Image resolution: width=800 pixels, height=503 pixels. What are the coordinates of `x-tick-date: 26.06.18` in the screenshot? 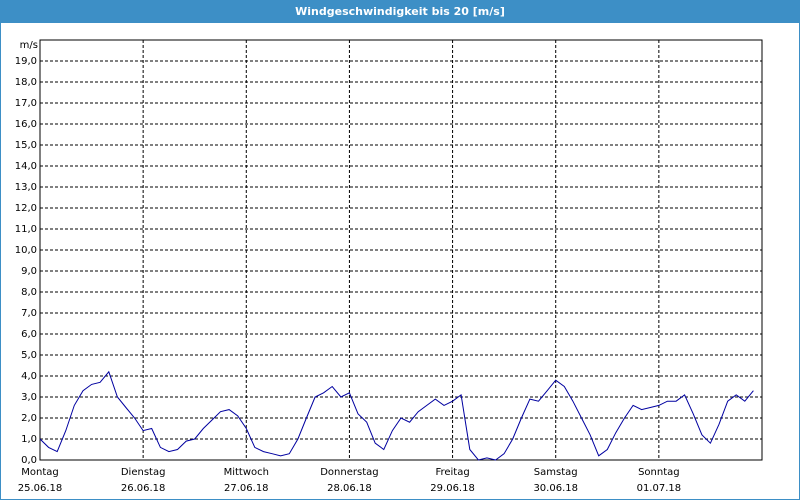 It's located at (143, 488).